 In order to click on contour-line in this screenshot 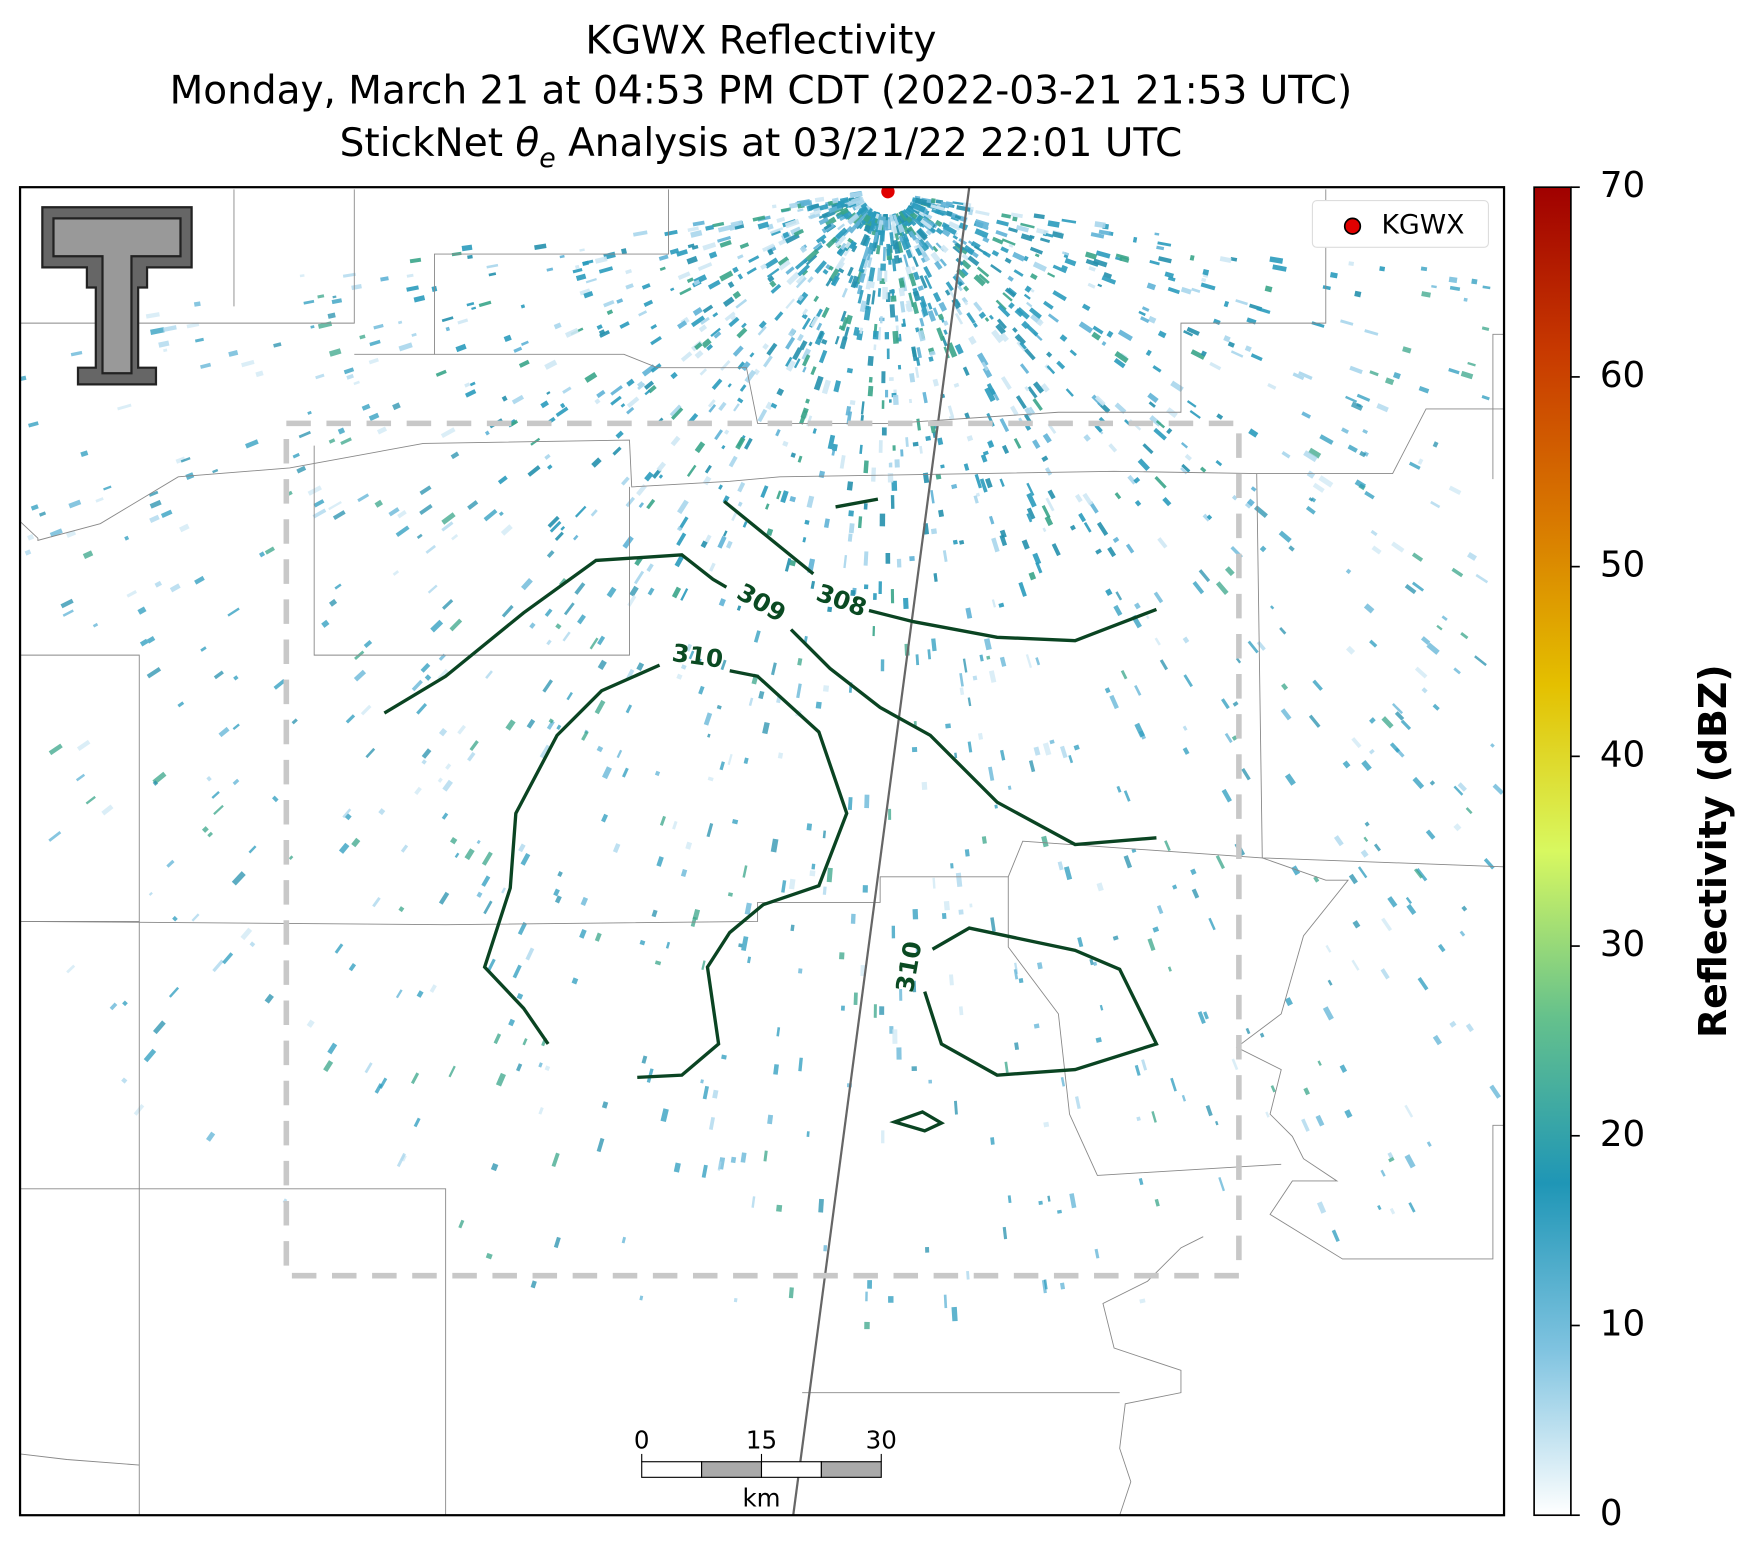, I will do `click(555, 634)`.